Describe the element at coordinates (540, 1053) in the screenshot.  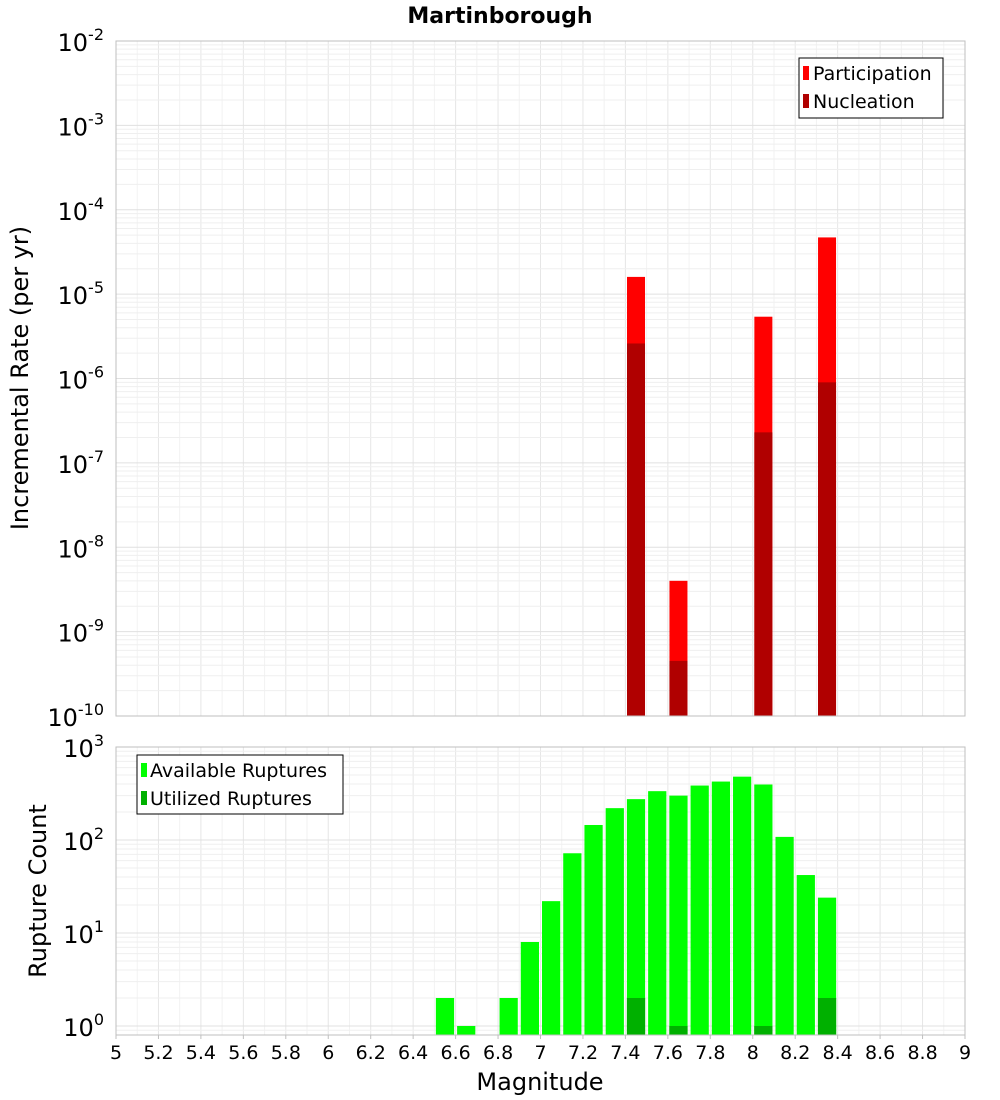
I see `x-tick-label: 7` at that location.